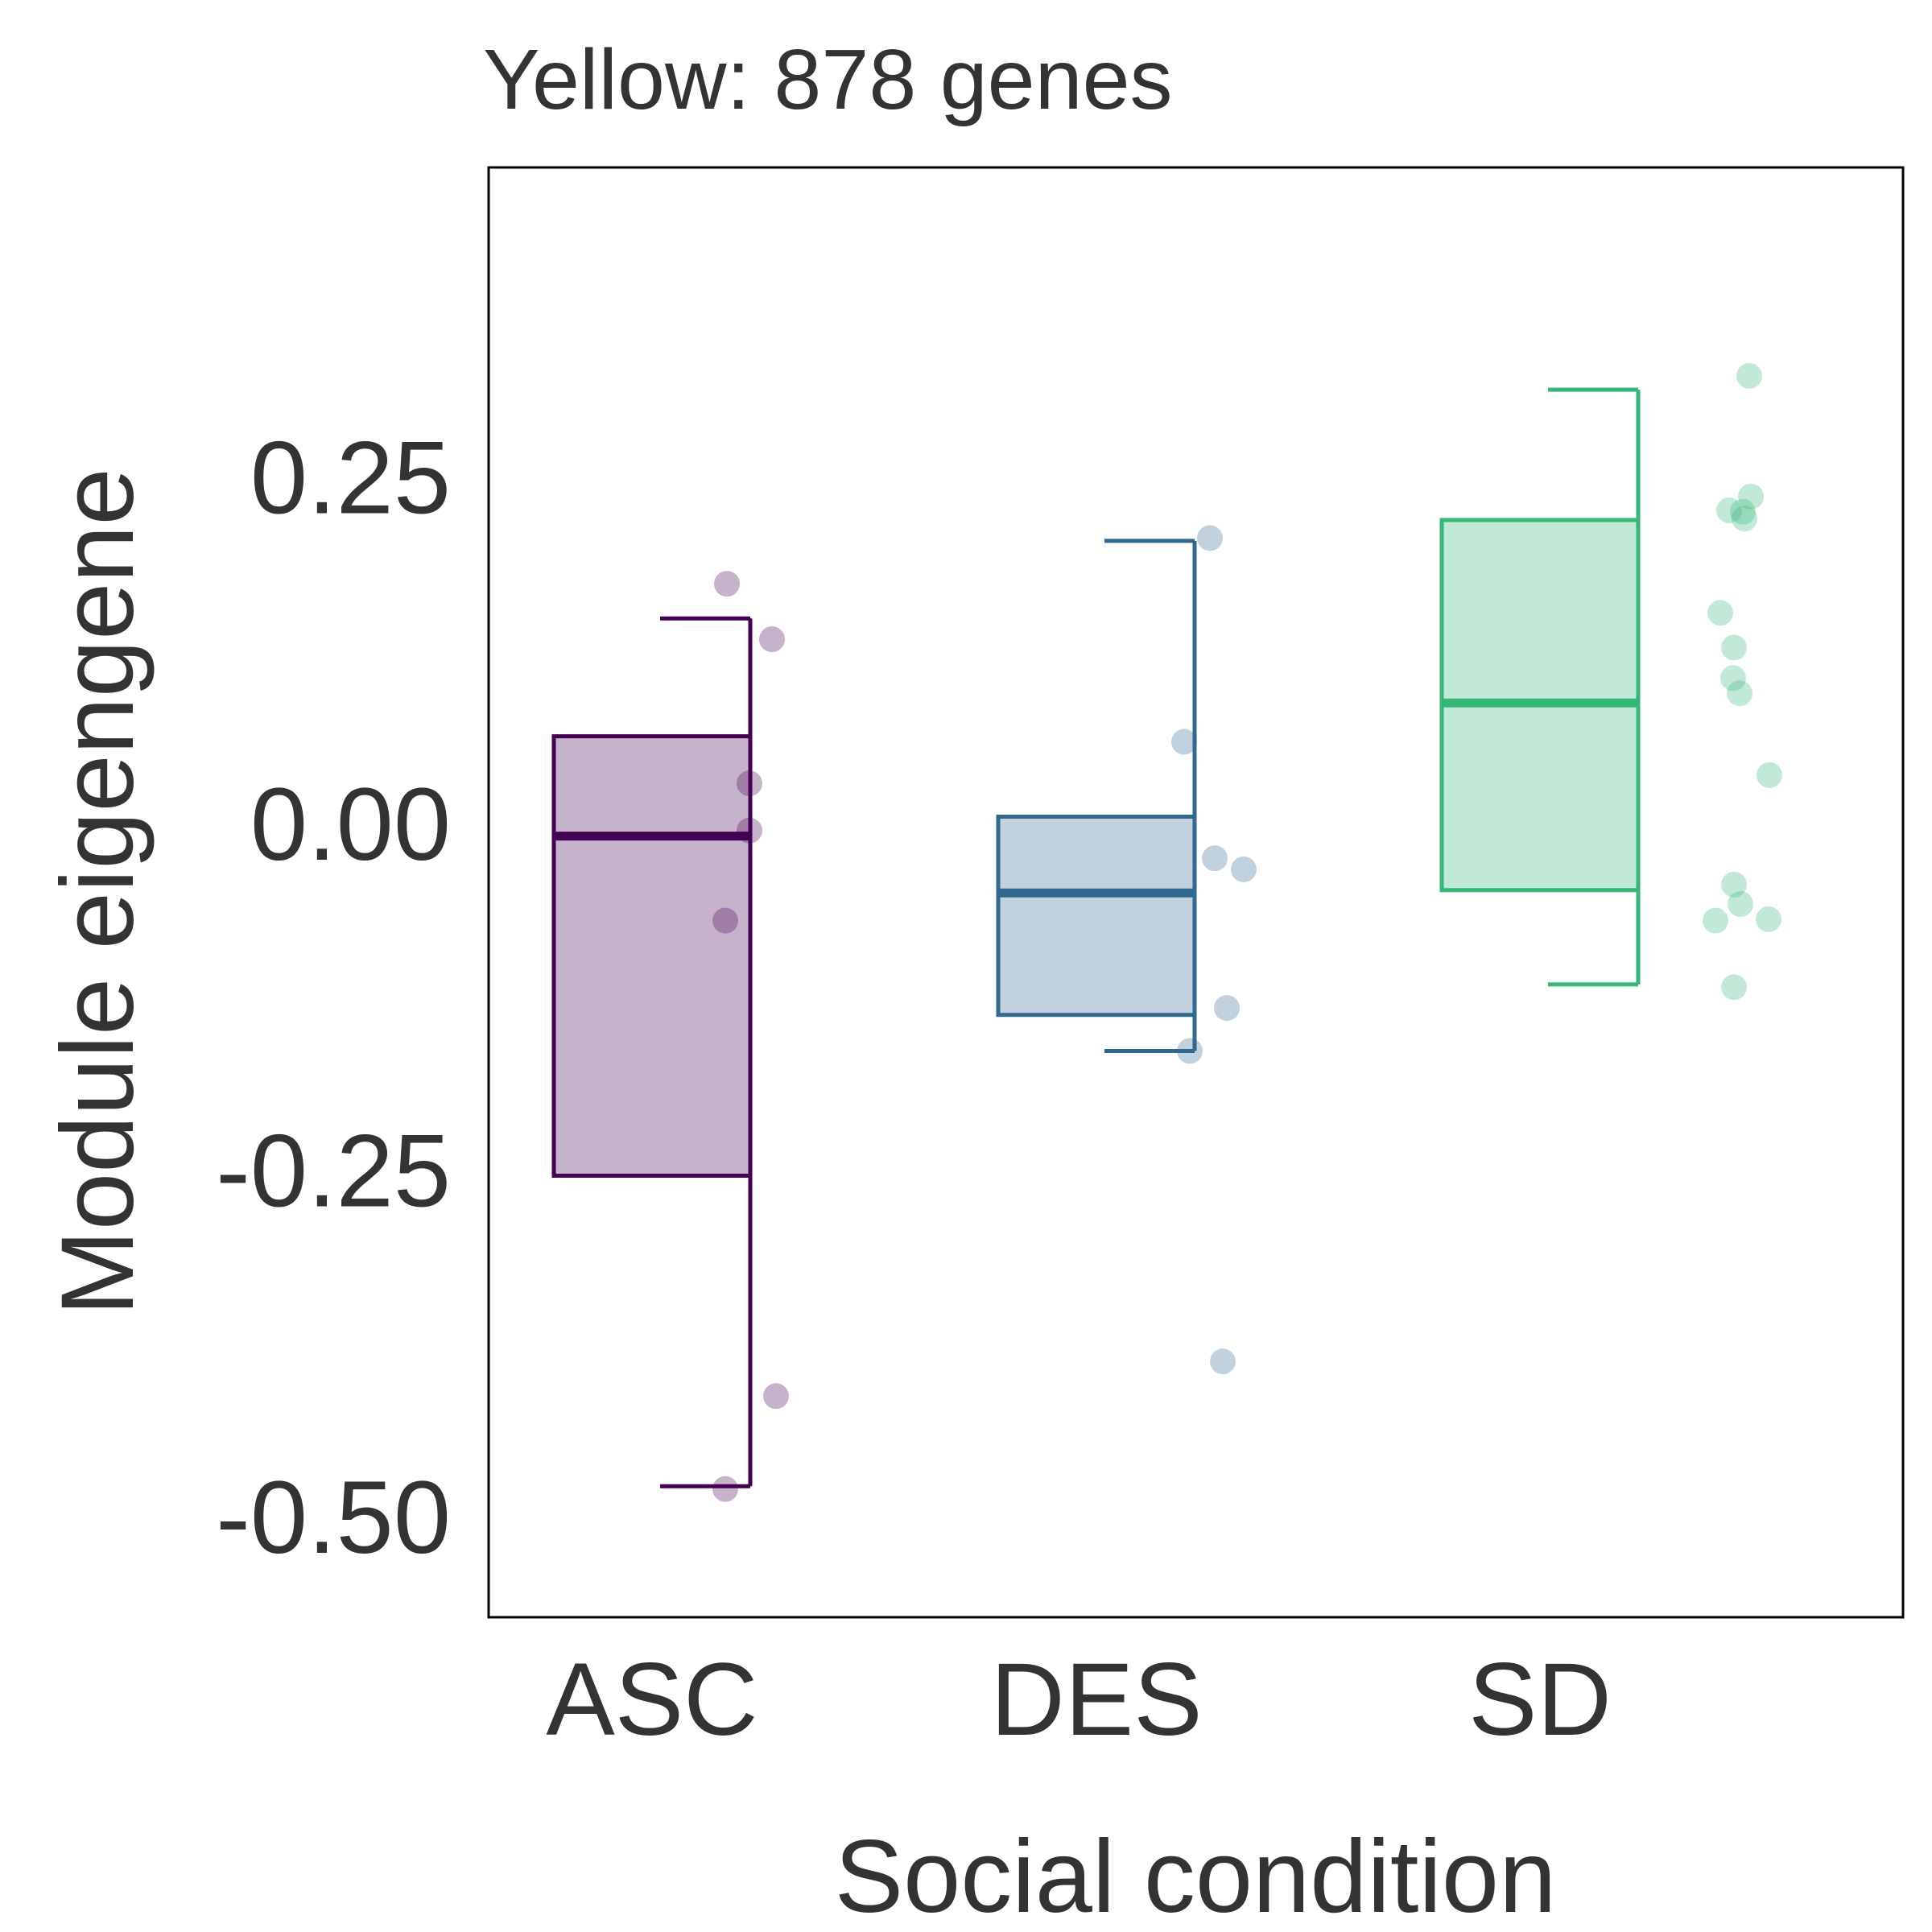  I want to click on x-tick-label-sd: SD, so click(1540, 1699).